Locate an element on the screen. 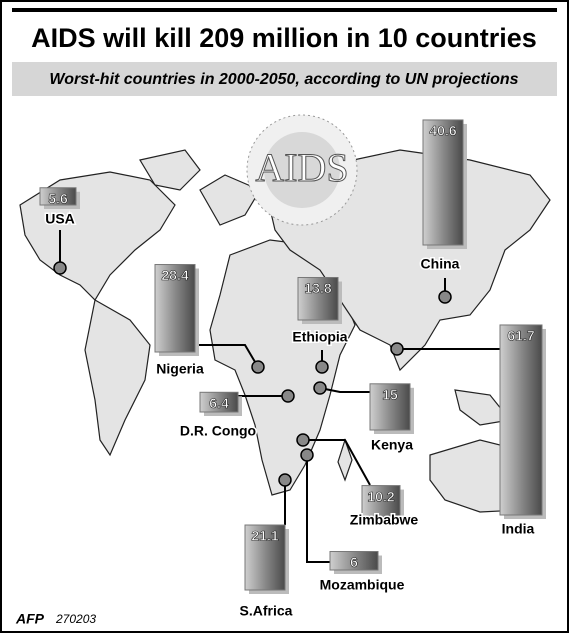  country-label: Ethiopia is located at coordinates (319, 337).